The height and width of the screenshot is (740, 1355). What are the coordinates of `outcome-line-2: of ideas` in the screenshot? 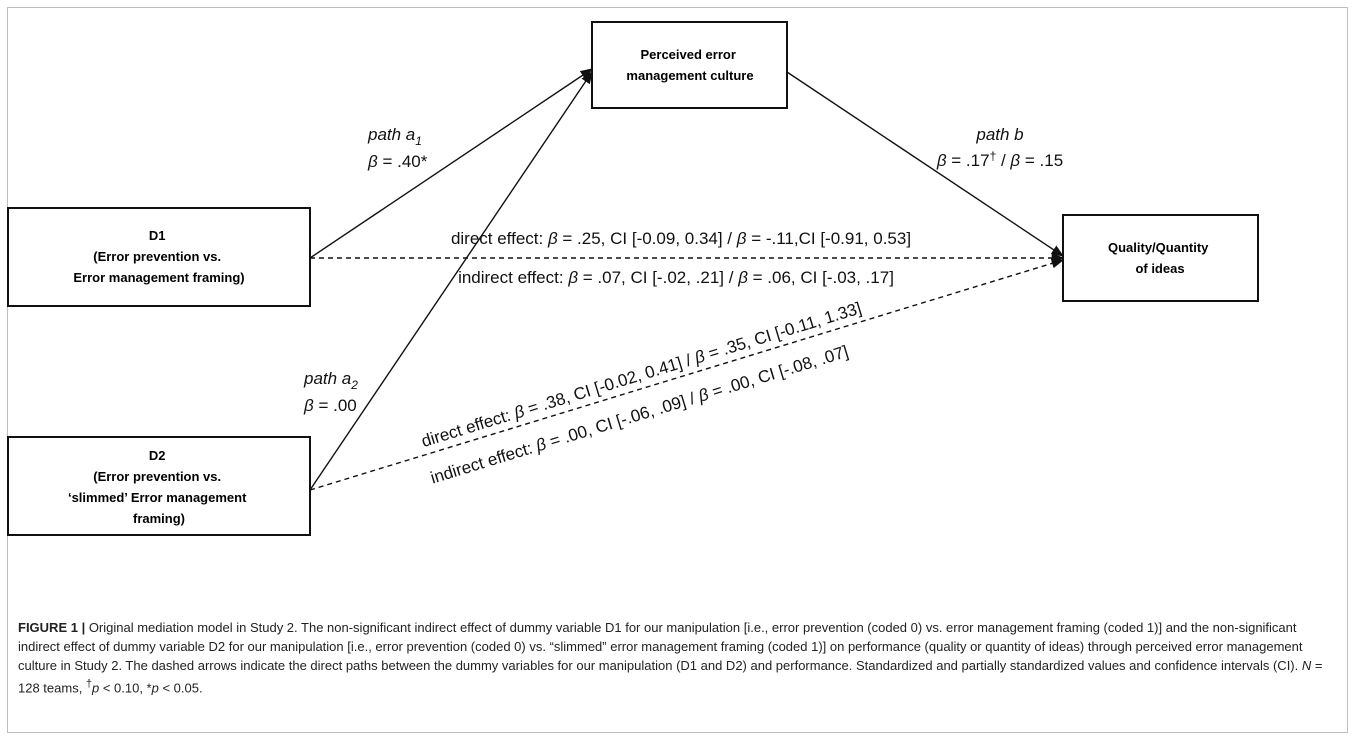 It's located at (1159, 268).